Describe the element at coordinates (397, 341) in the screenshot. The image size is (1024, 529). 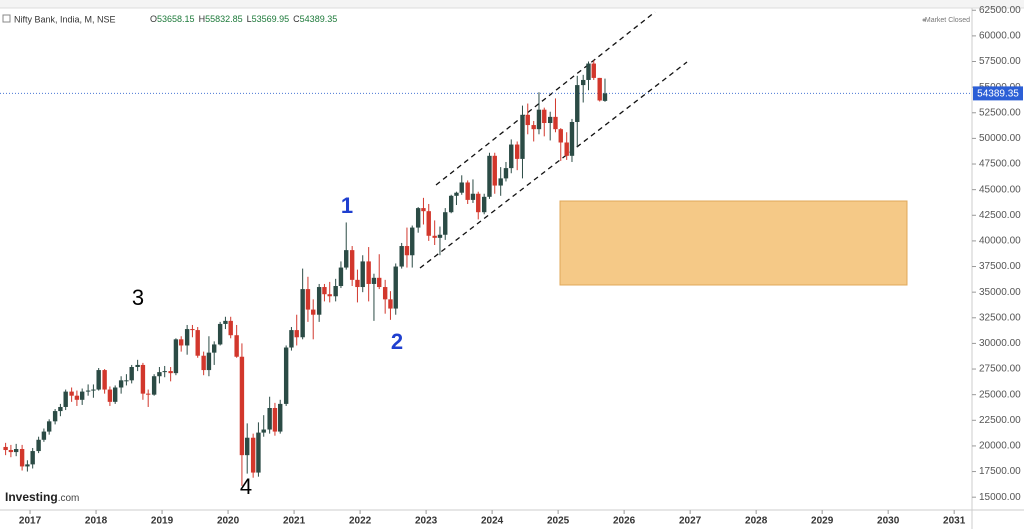
I see `wave-label: 2` at that location.